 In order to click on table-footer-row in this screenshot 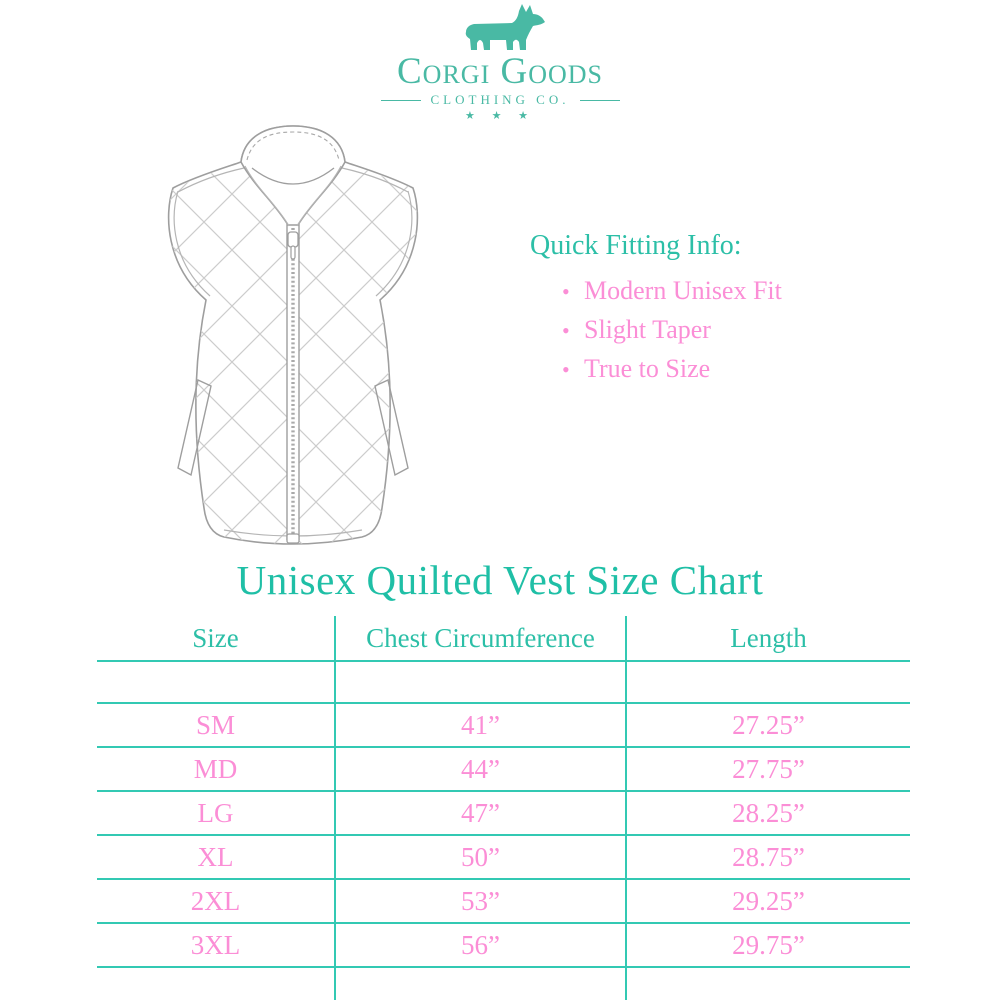, I will do `click(503, 984)`.